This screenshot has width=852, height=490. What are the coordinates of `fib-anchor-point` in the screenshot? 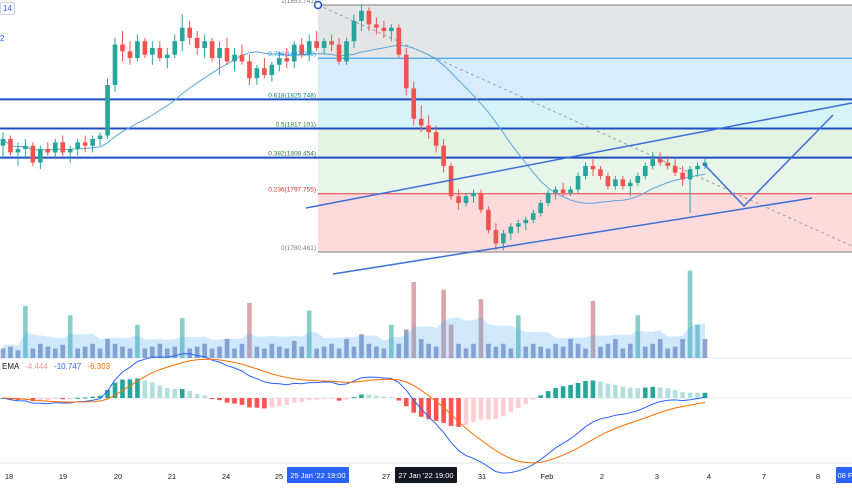 It's located at (318, 5).